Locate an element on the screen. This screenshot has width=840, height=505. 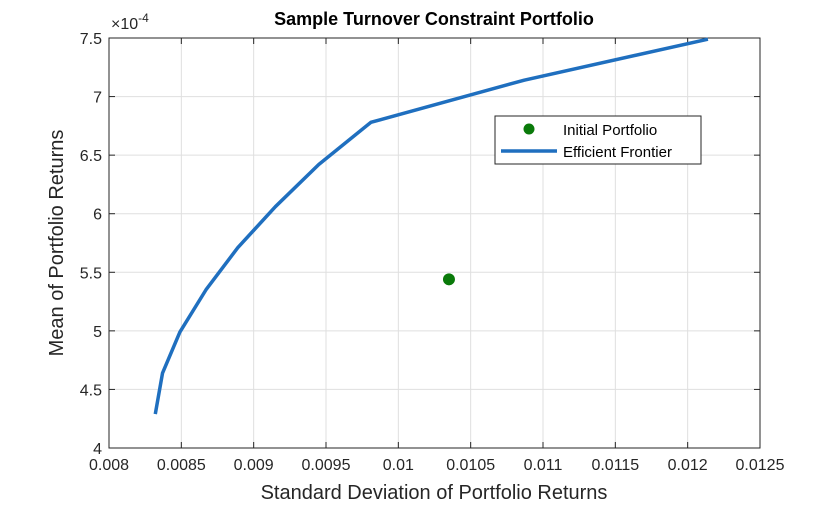
y-tick-label: 6.5 is located at coordinates (91, 156).